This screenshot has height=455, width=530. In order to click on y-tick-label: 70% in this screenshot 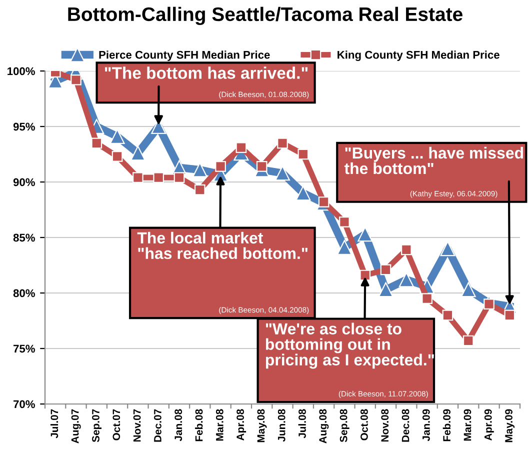, I will do `click(24, 404)`.